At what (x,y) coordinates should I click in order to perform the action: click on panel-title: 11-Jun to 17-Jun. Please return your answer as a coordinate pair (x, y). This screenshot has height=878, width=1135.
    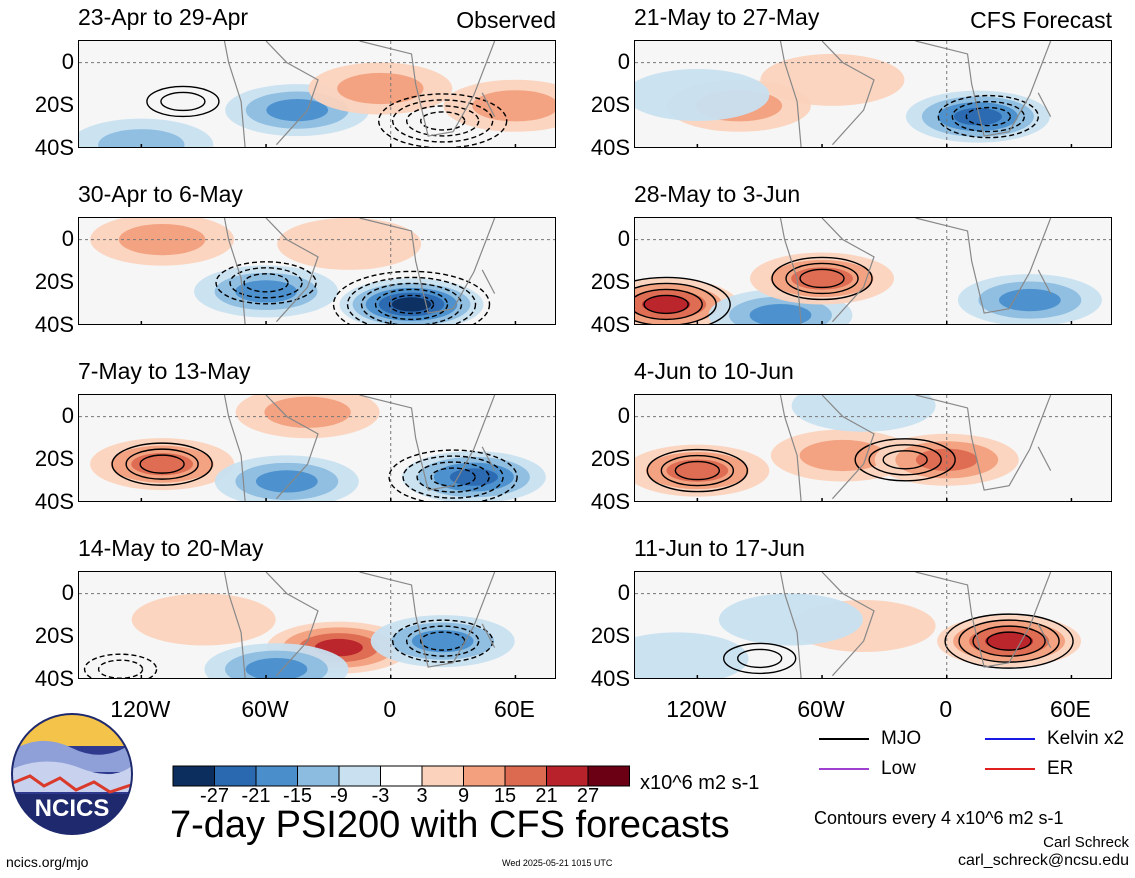
    Looking at the image, I should click on (719, 548).